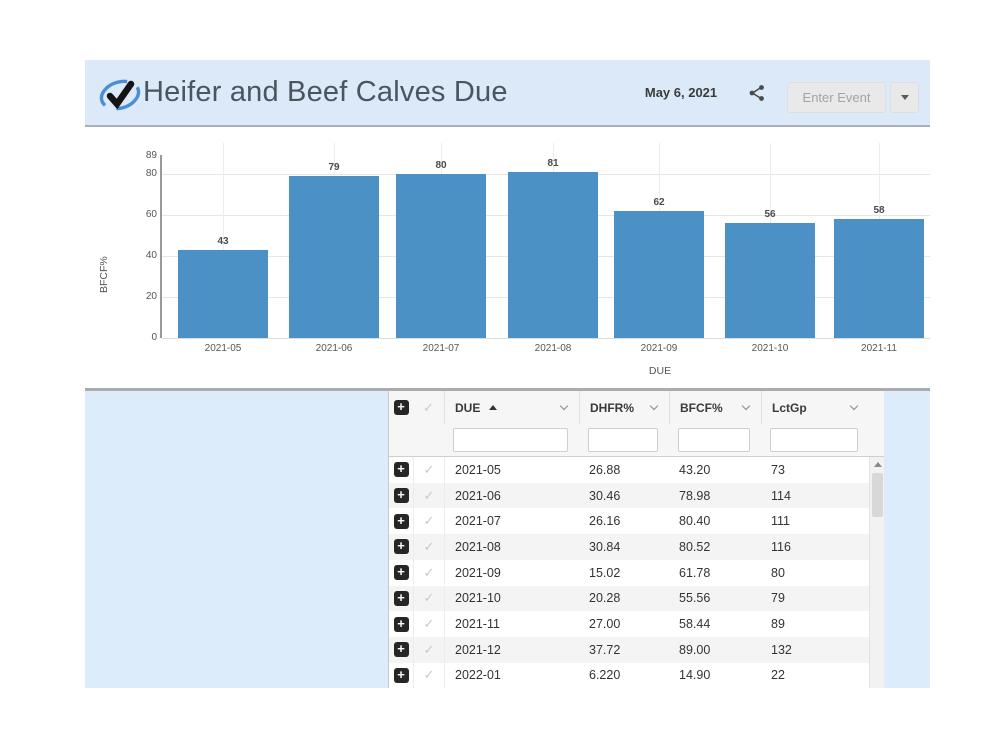 The image size is (1000, 741). I want to click on table-row: ✓ 2021-10 20.28 55.56 79, so click(629, 598).